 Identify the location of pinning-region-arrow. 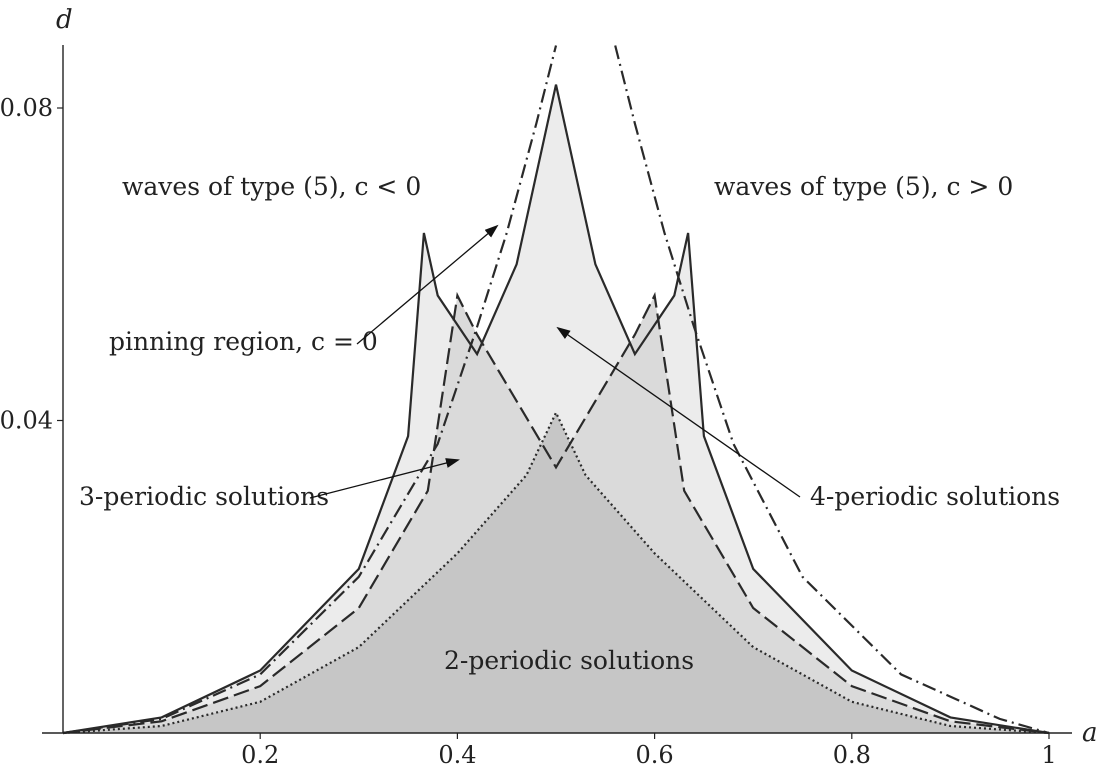
(427, 284).